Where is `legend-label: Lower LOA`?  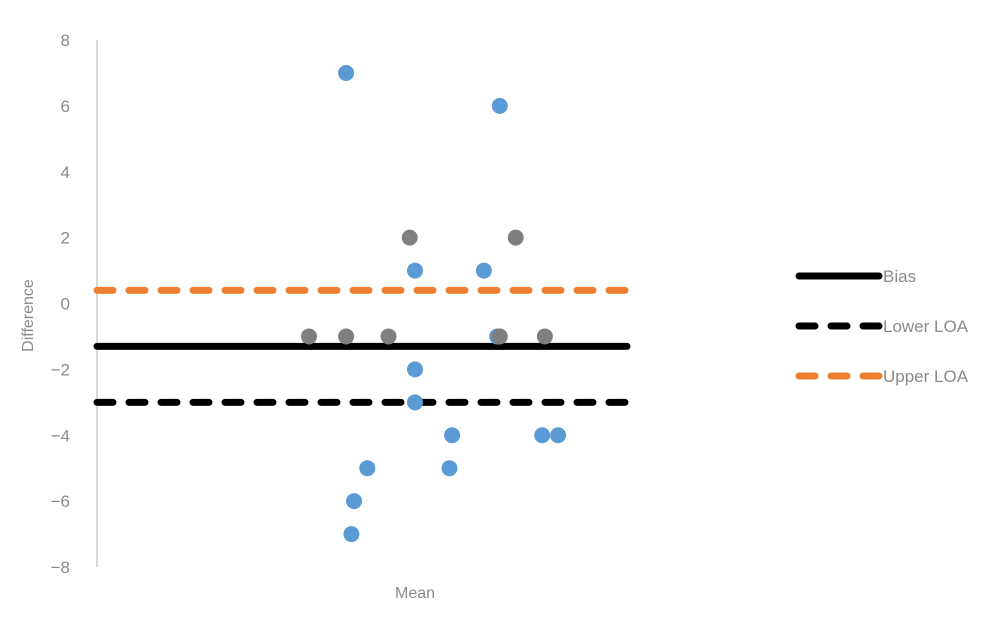 legend-label: Lower LOA is located at coordinates (926, 326).